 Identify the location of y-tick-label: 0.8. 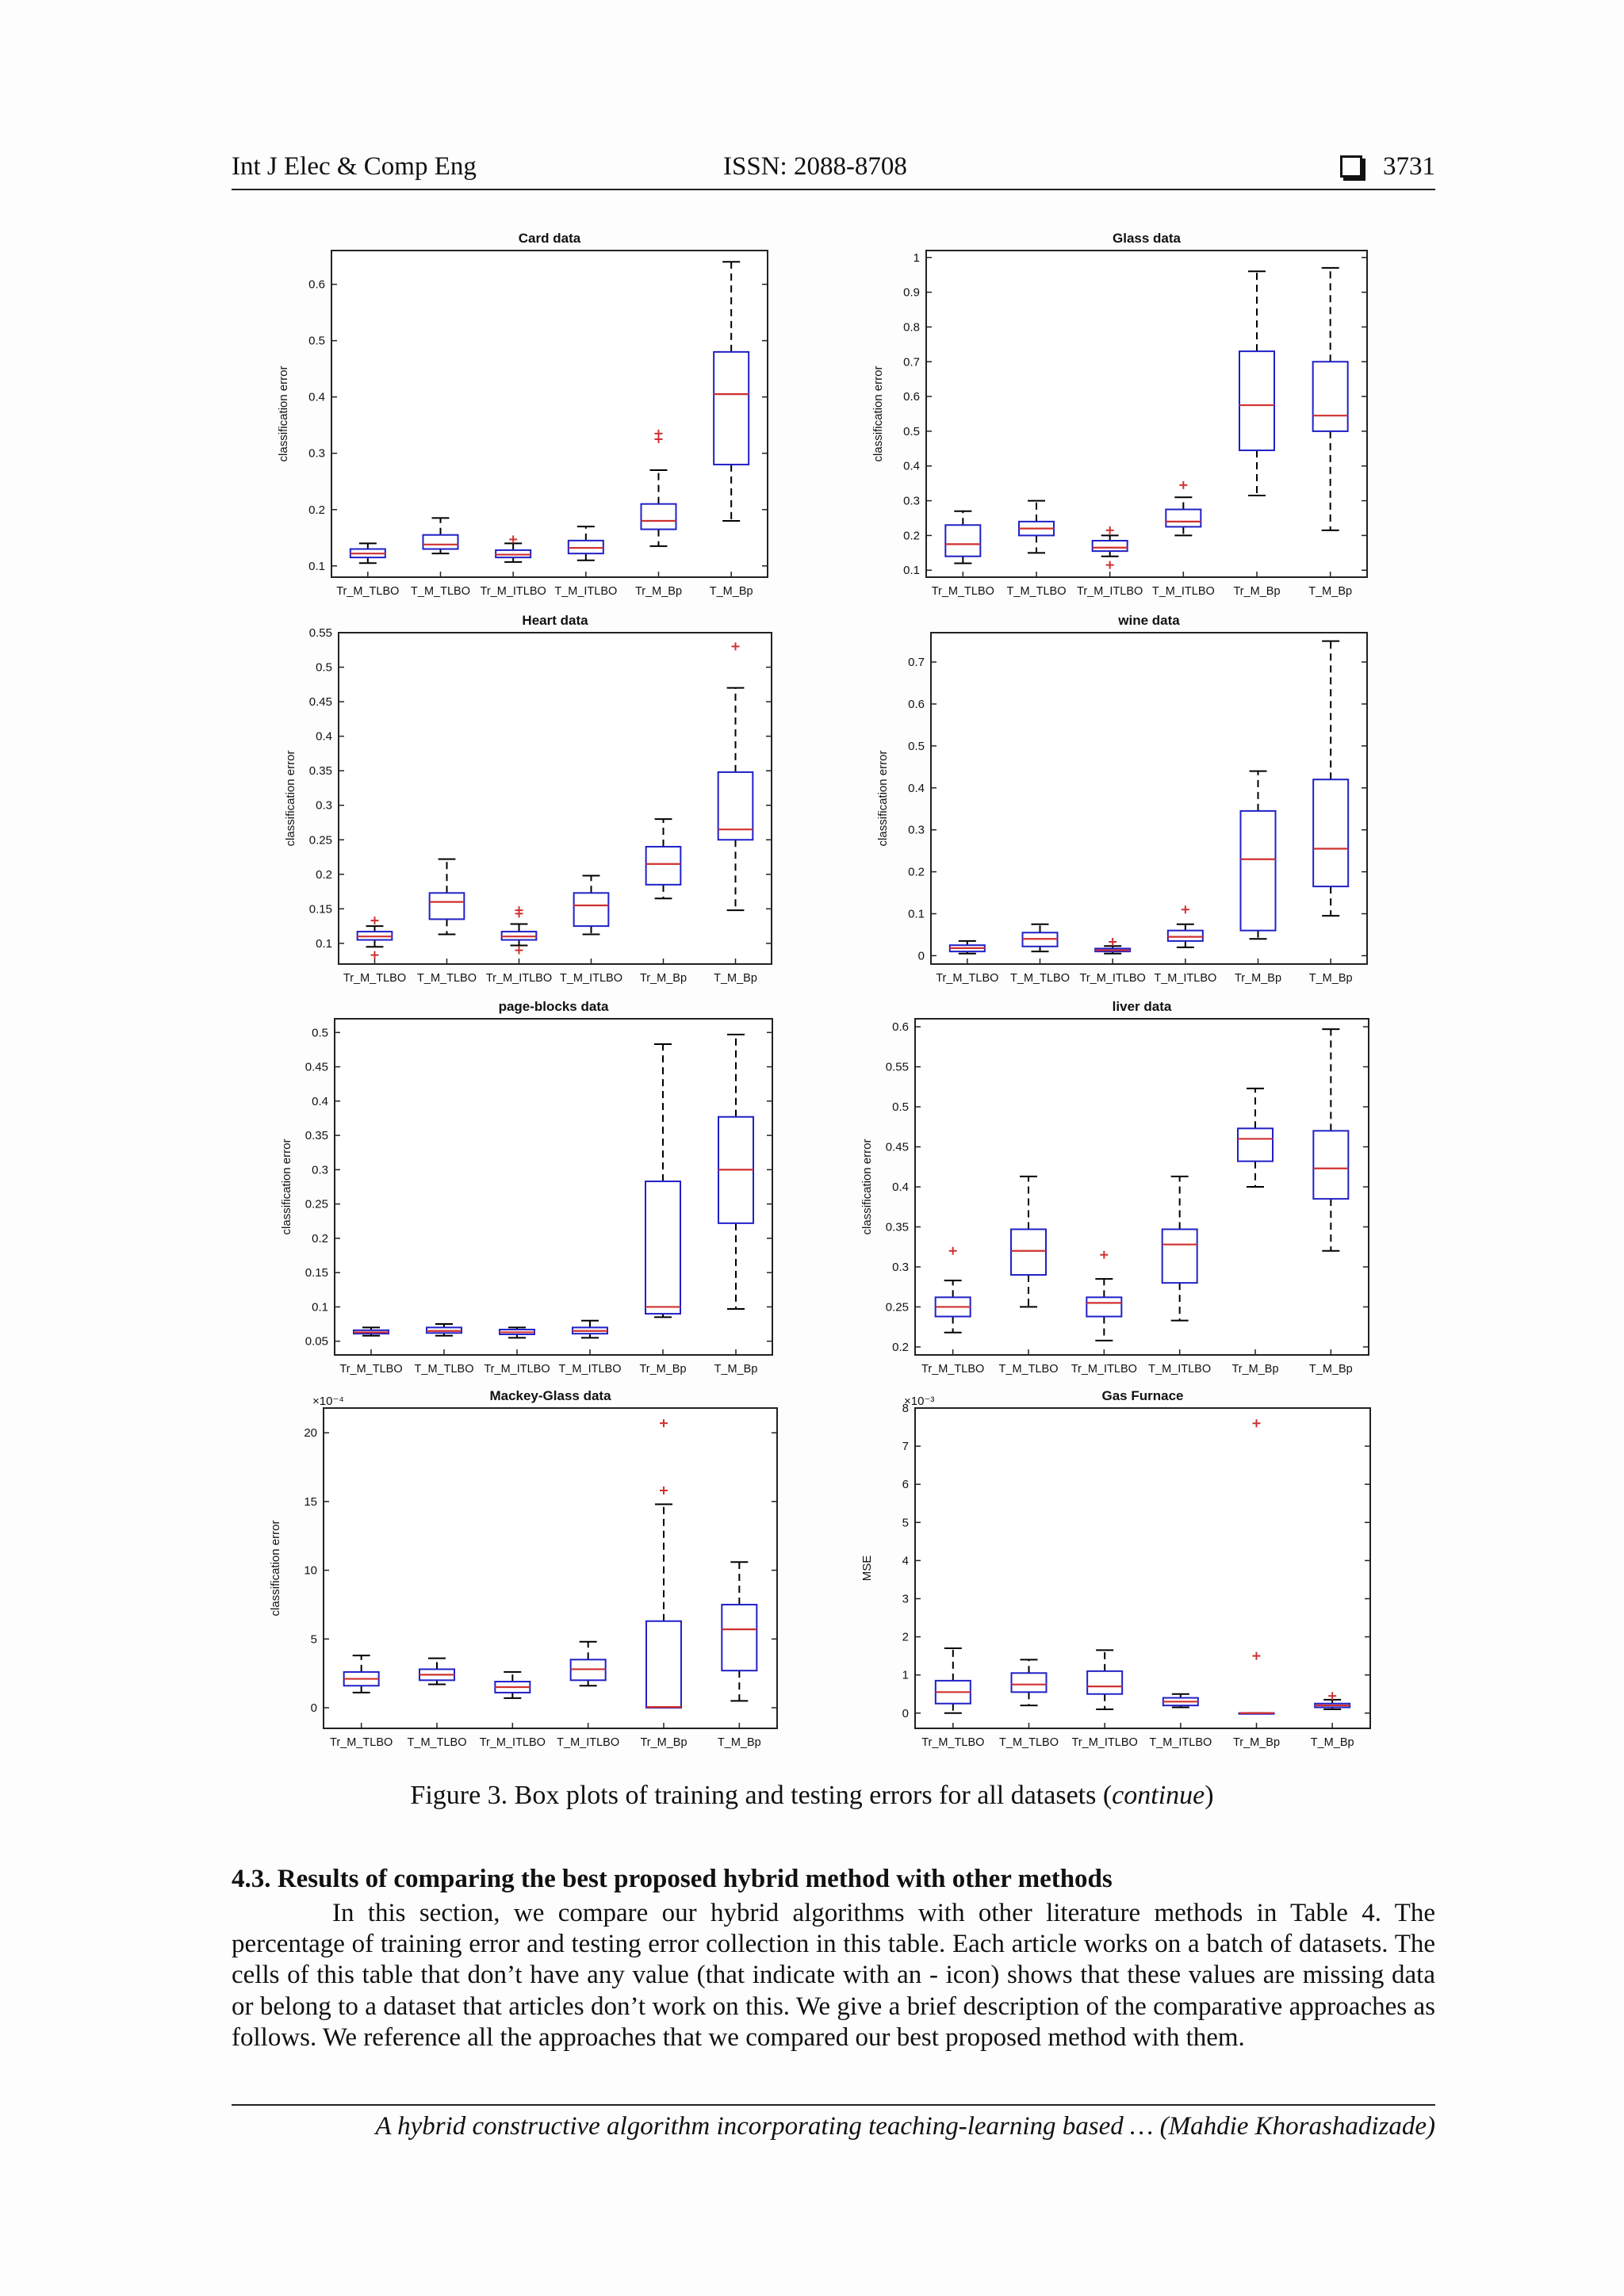
(911, 327).